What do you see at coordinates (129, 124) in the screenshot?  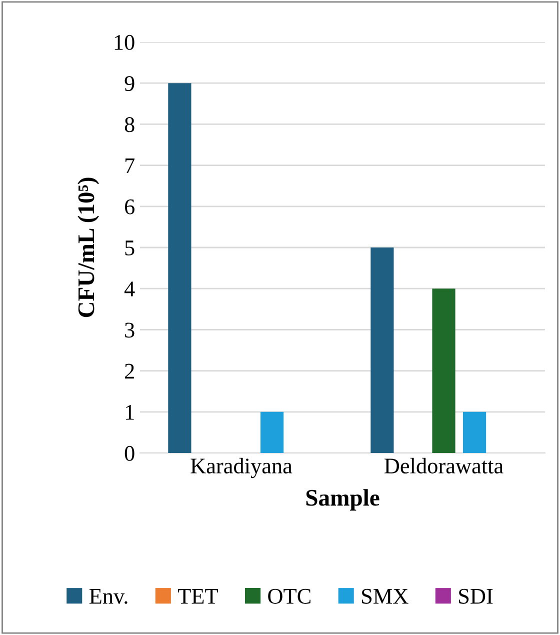 I see `y-tick-label: 8` at bounding box center [129, 124].